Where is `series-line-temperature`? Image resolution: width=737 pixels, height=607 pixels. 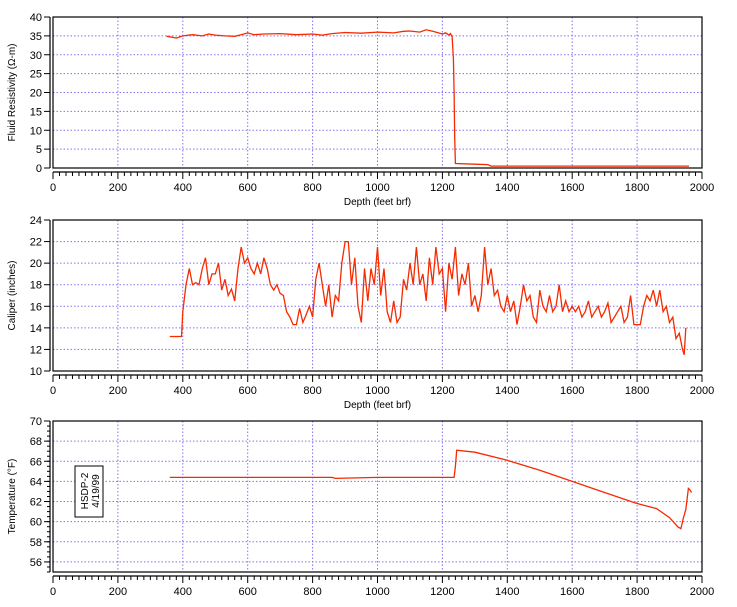
series-line-temperature is located at coordinates (431, 489).